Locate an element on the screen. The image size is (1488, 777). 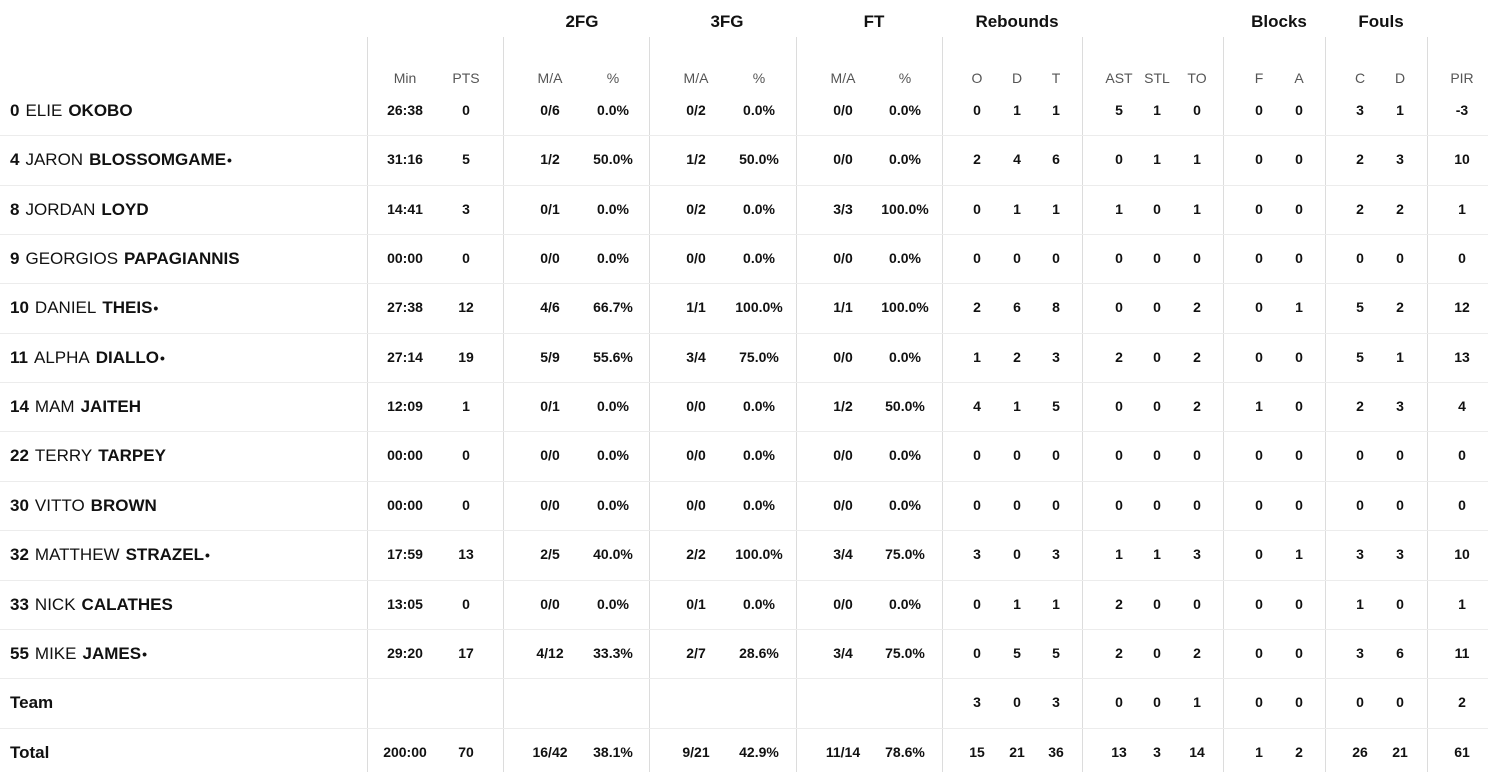
cell-min: 17:59 is located at coordinates (405, 554).